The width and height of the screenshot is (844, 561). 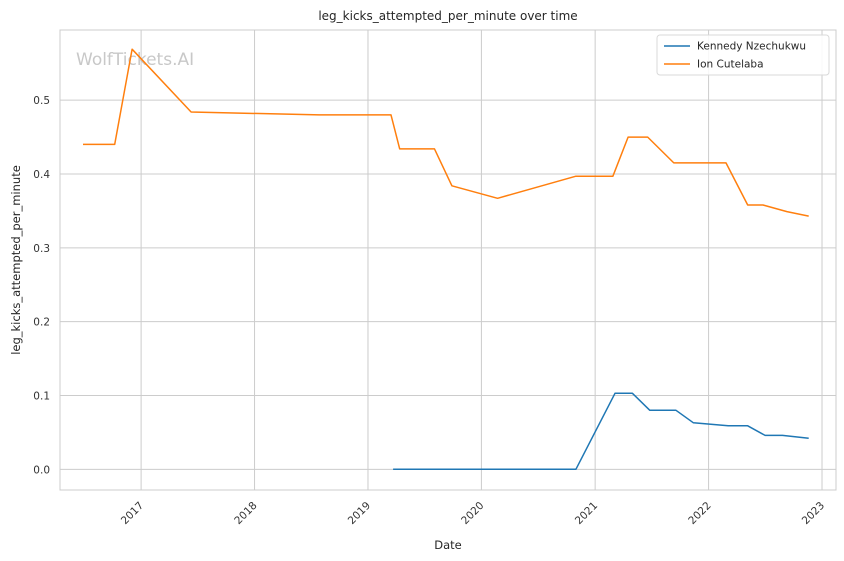 What do you see at coordinates (813, 513) in the screenshot?
I see `x-tick-label: 2023` at bounding box center [813, 513].